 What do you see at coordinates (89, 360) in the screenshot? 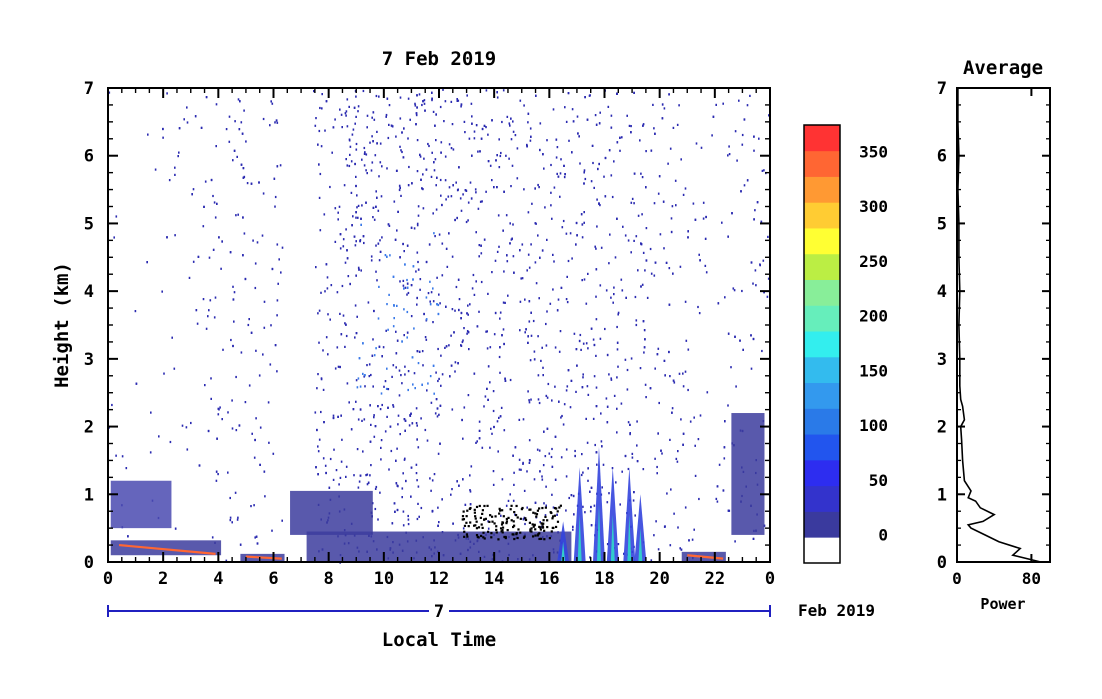
I see `heatmap-y-tick-label: 3` at bounding box center [89, 360].